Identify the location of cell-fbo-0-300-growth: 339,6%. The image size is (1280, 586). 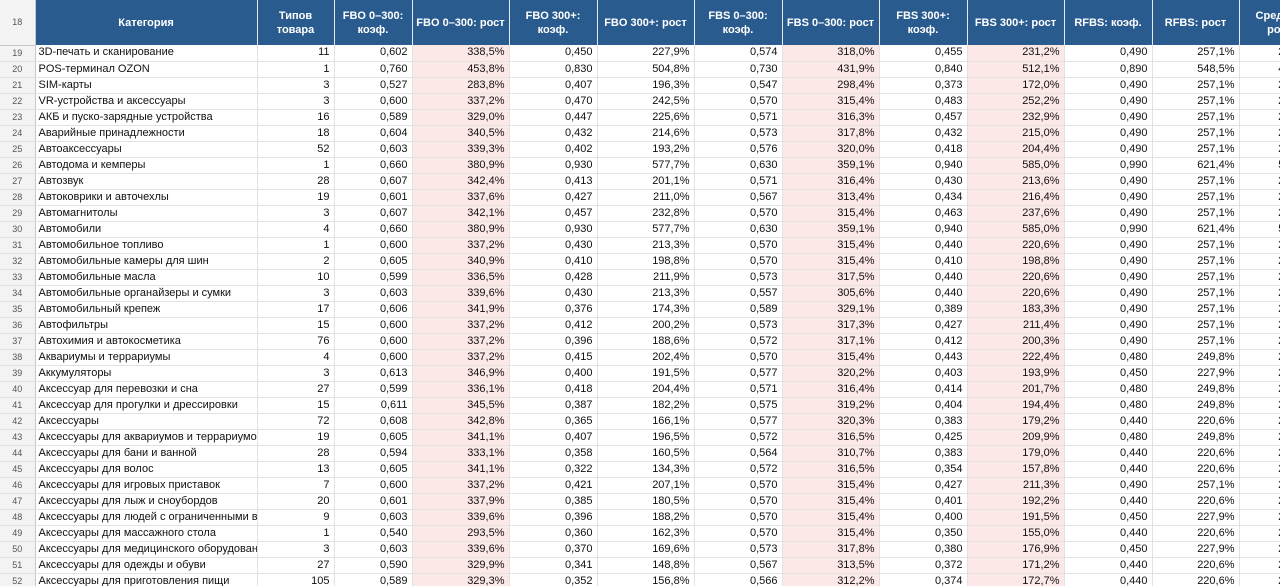
(461, 517).